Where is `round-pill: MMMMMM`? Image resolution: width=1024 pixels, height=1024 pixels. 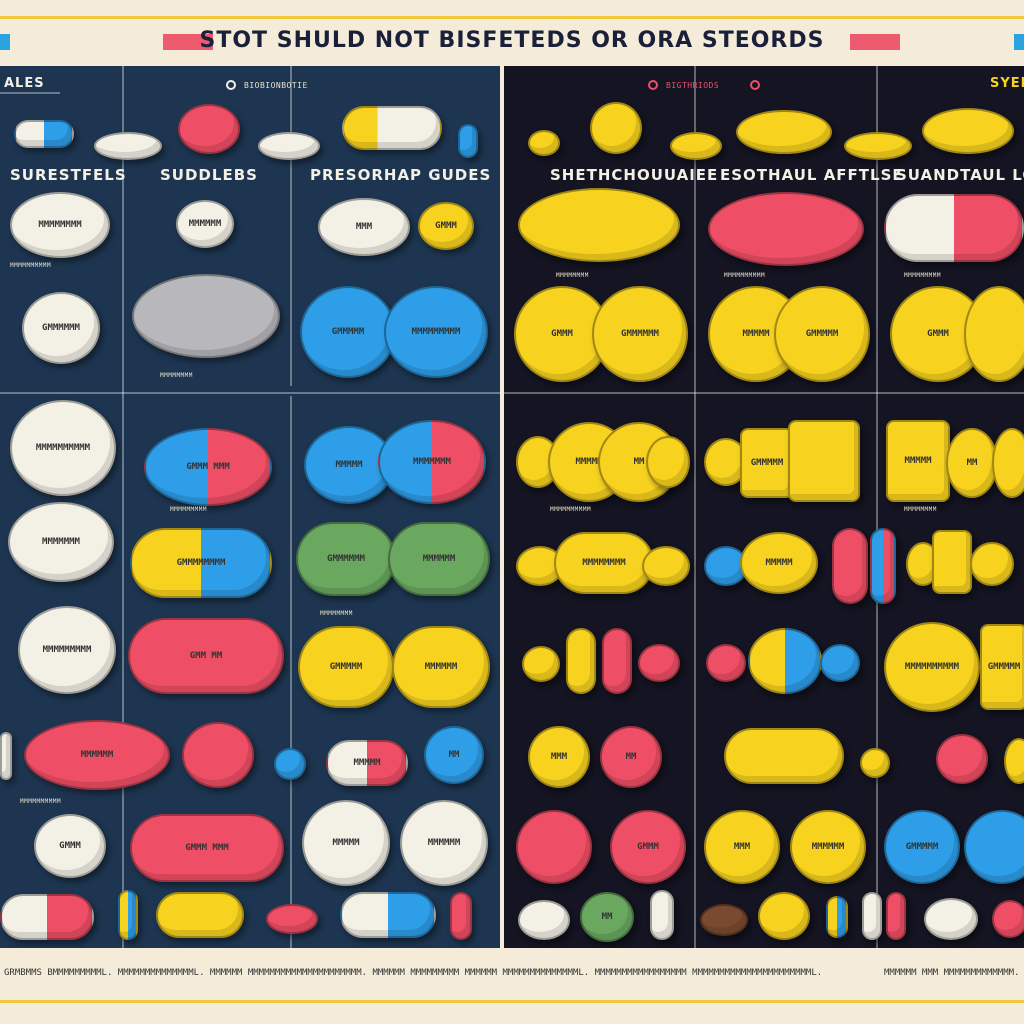 round-pill: MMMMMM is located at coordinates (205, 224).